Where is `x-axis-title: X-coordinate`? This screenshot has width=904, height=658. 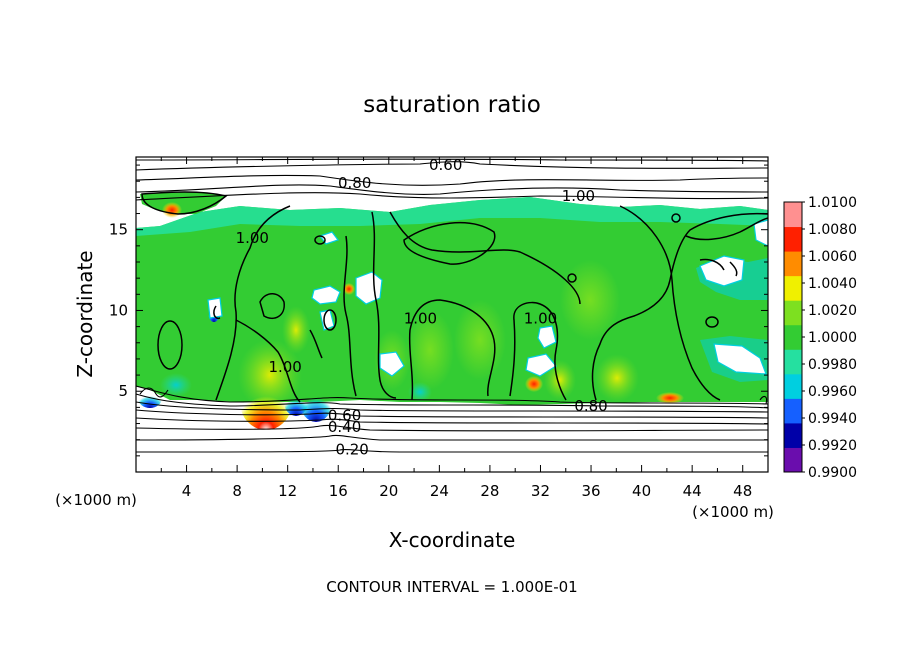
x-axis-title: X-coordinate is located at coordinates (452, 540).